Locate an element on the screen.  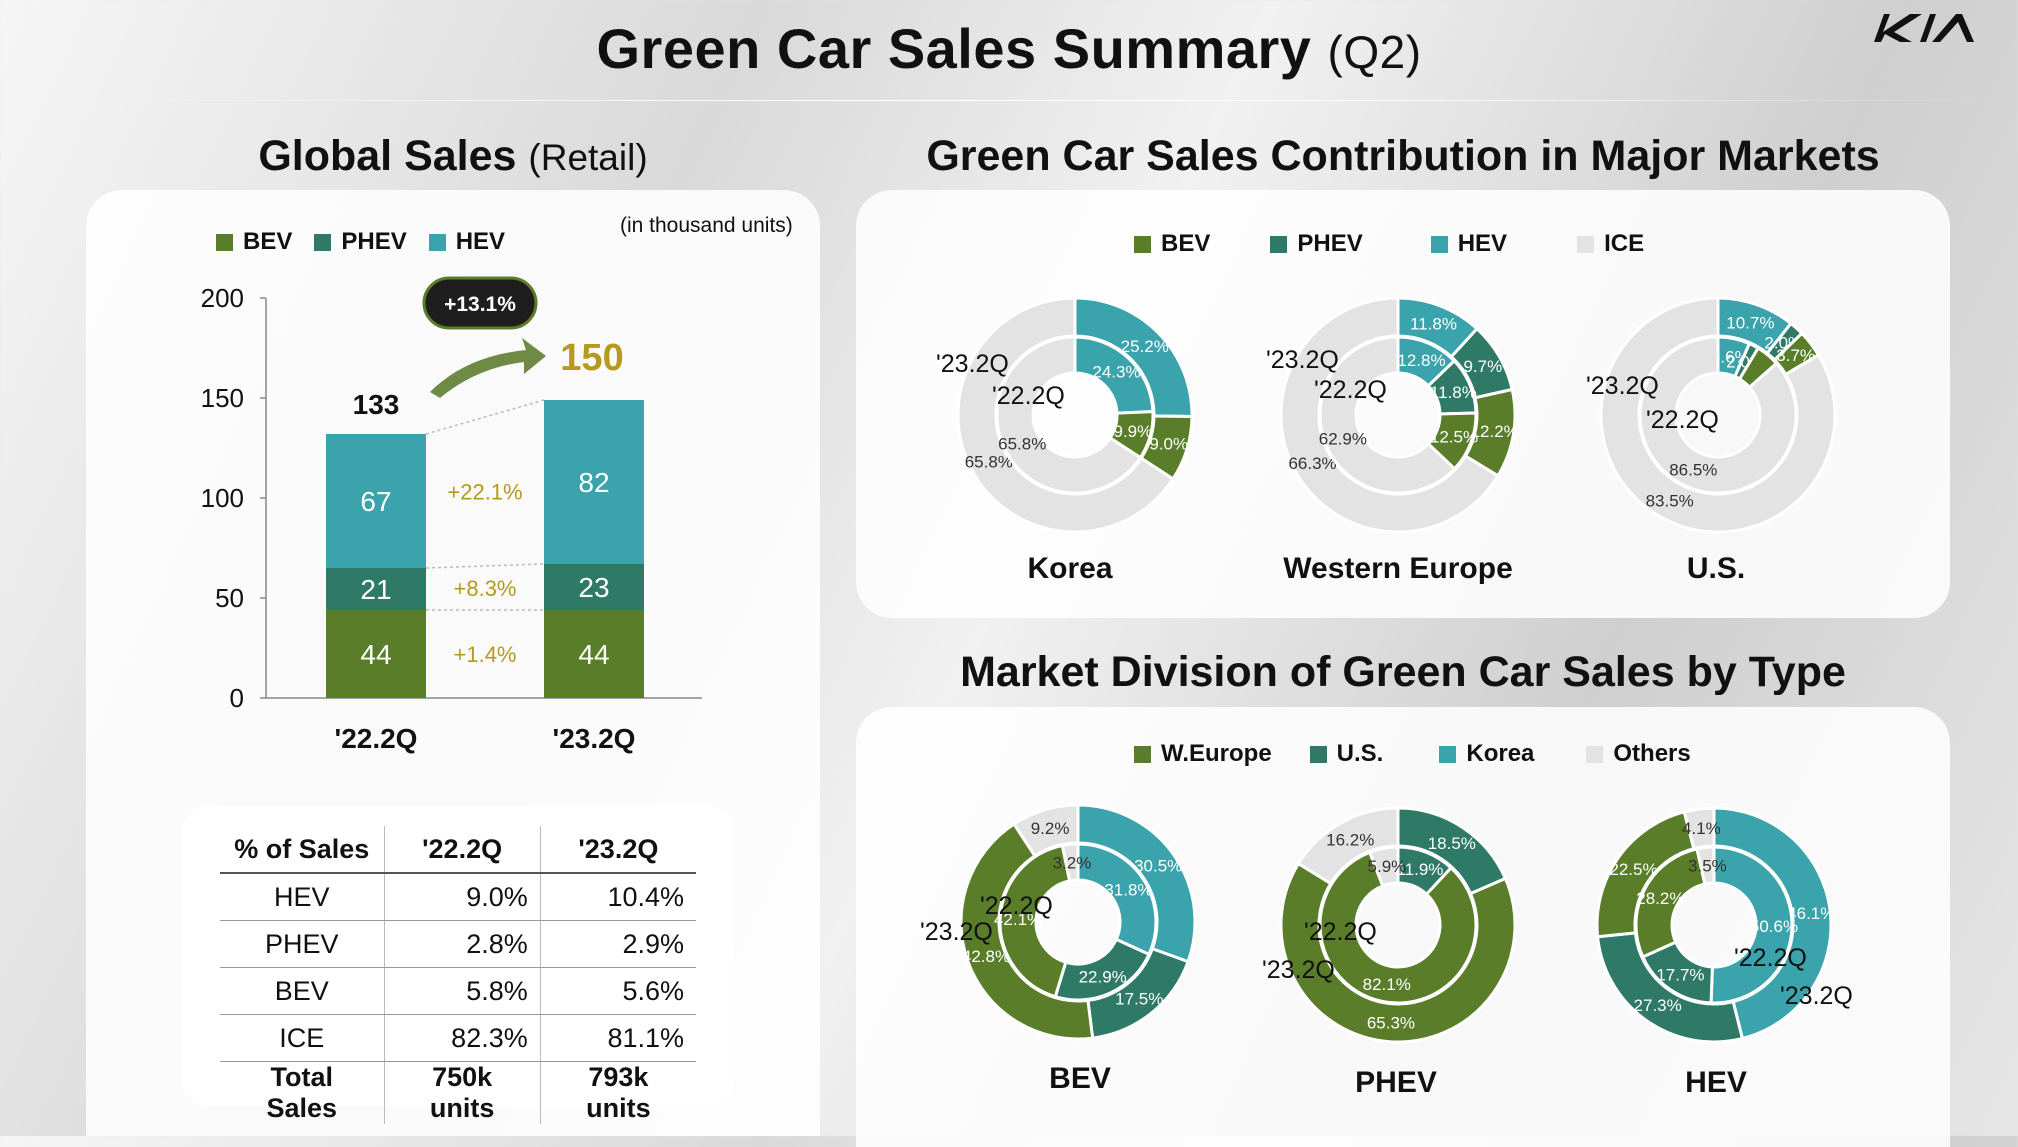
outer-ring-label: 30.5% is located at coordinates (1158, 866).